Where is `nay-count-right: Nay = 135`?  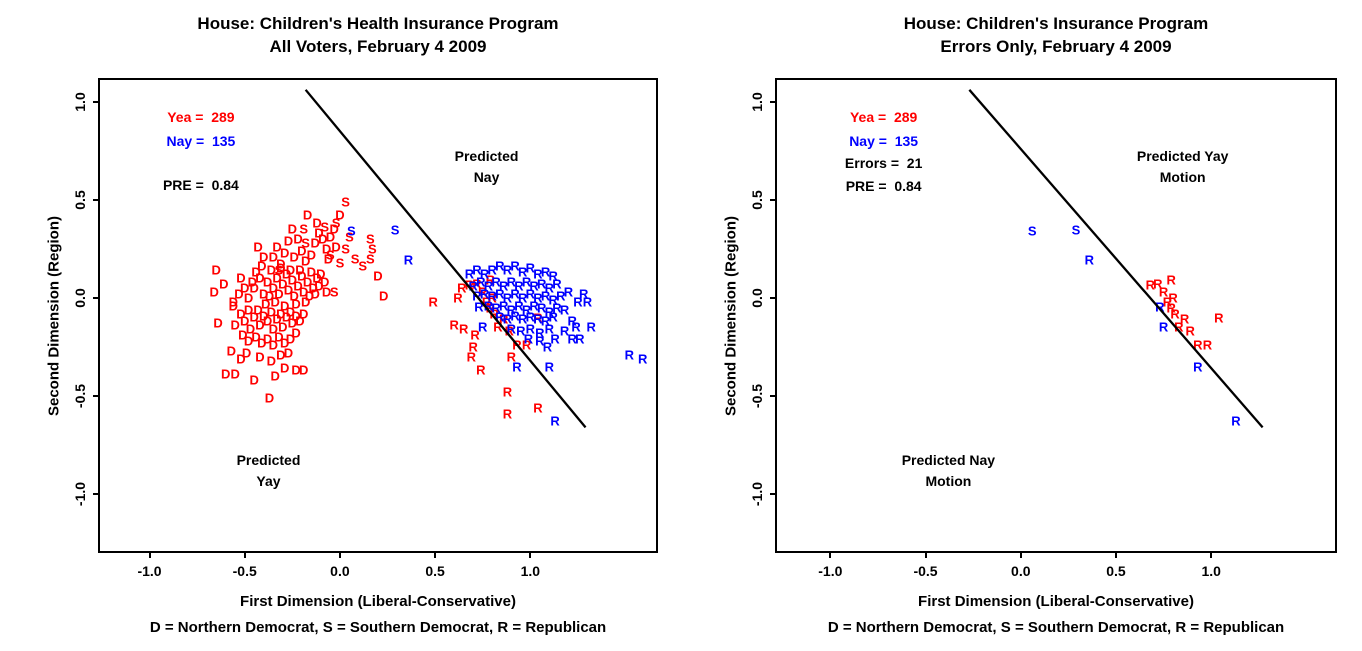
nay-count-right: Nay = 135 is located at coordinates (884, 140).